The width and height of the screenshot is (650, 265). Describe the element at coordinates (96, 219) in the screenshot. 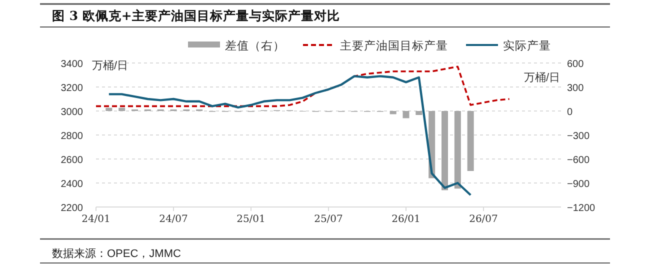

I see `x-tick-label: 24/01` at that location.